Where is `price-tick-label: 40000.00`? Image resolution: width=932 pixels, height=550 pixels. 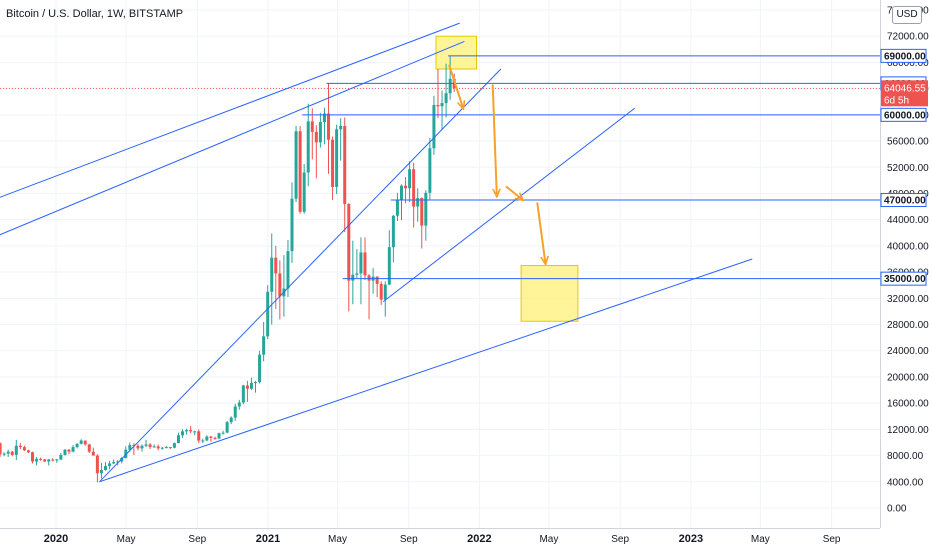 price-tick-label: 40000.00 is located at coordinates (908, 246).